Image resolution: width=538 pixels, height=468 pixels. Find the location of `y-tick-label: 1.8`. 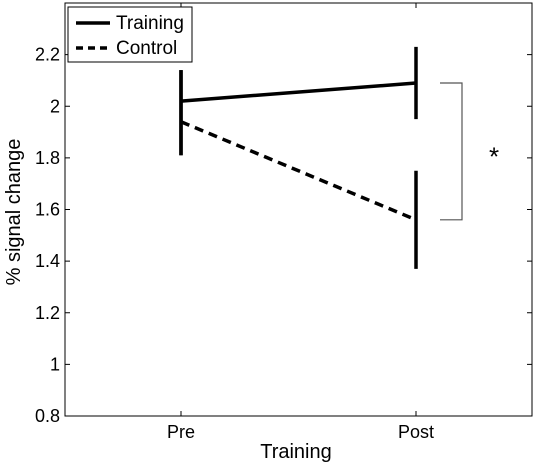

y-tick-label: 1.8 is located at coordinates (47, 158).